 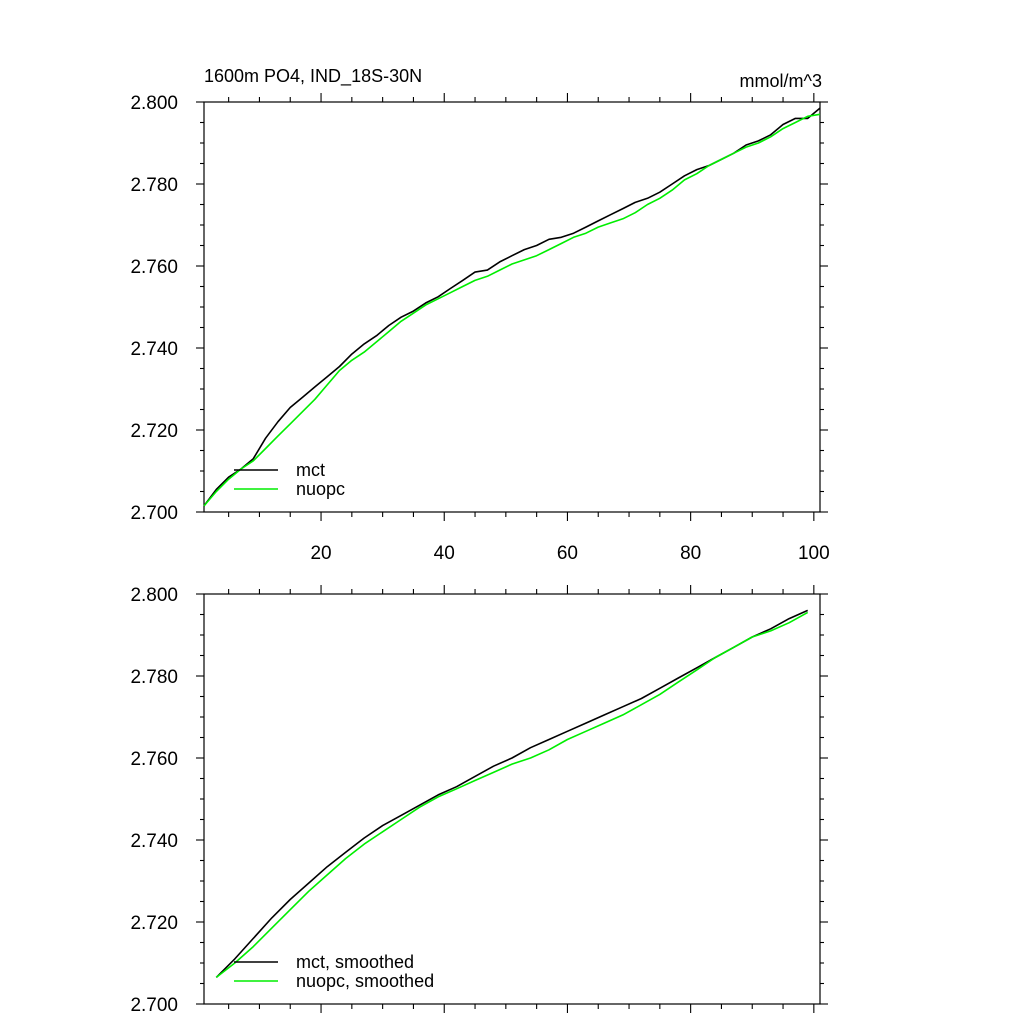 What do you see at coordinates (320, 553) in the screenshot?
I see `x-tick-label: 20` at bounding box center [320, 553].